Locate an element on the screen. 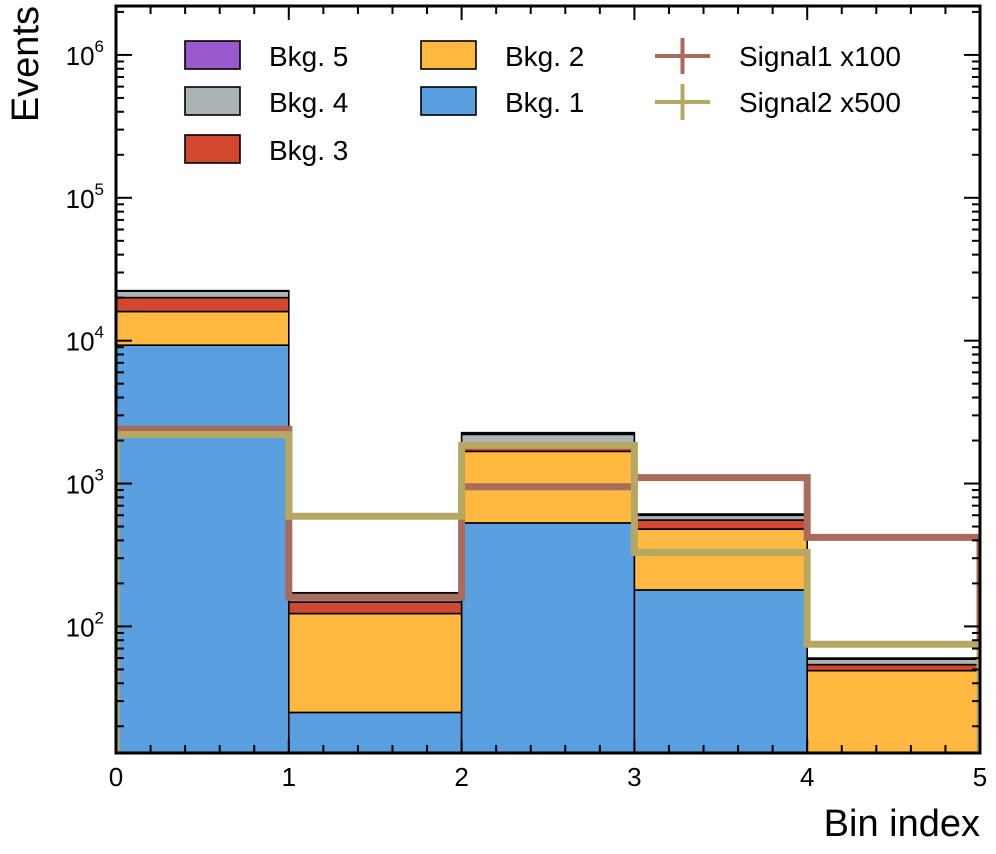  y-tick-label: 10⁶ is located at coordinates (85, 54).